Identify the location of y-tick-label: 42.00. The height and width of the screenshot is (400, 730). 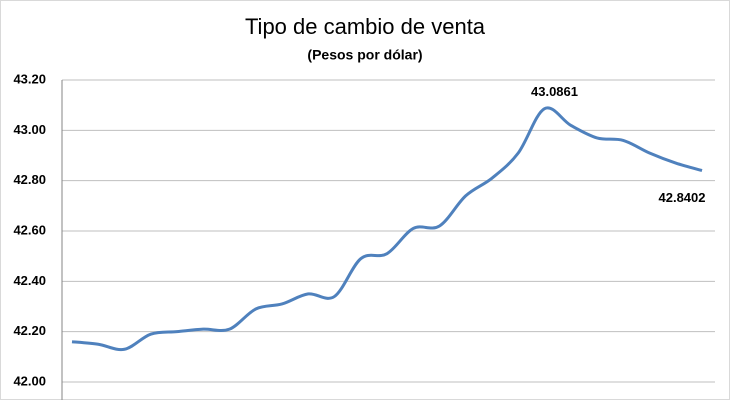
(29, 380).